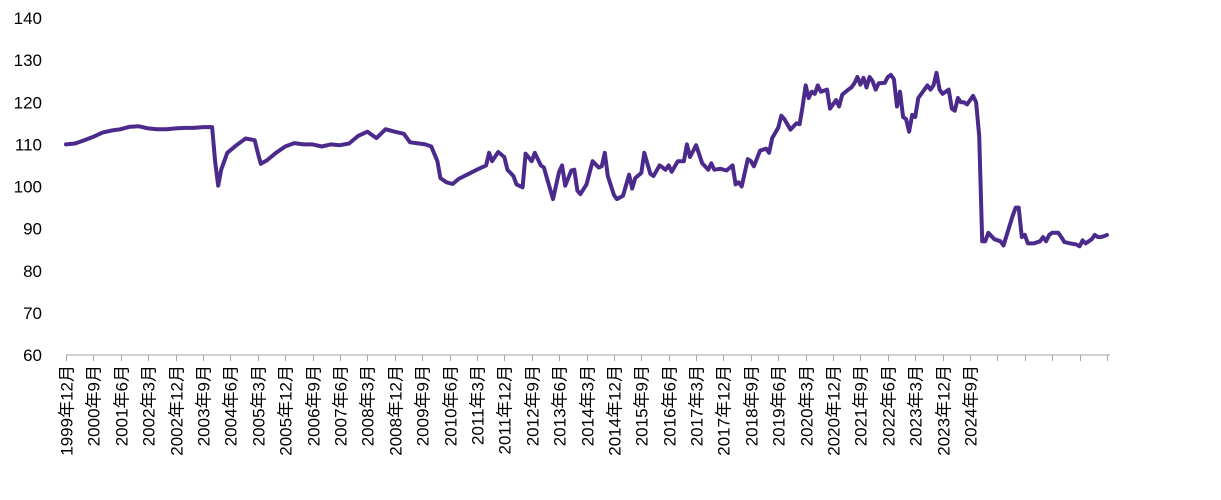 This screenshot has height=500, width=1221. I want to click on x-tick-label: 2014年3月, so click(588, 405).